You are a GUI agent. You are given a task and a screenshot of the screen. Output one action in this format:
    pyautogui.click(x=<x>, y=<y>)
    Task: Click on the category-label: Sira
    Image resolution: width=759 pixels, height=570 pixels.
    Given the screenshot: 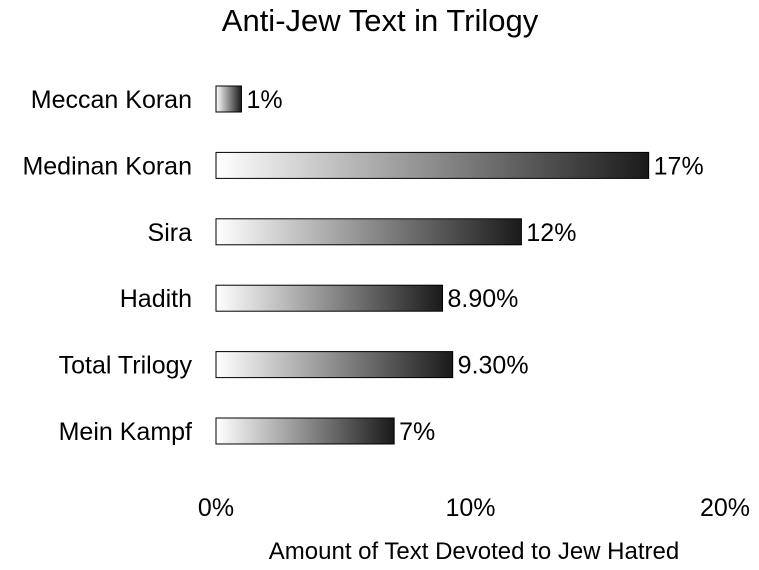 What is the action you would take?
    pyautogui.click(x=170, y=233)
    